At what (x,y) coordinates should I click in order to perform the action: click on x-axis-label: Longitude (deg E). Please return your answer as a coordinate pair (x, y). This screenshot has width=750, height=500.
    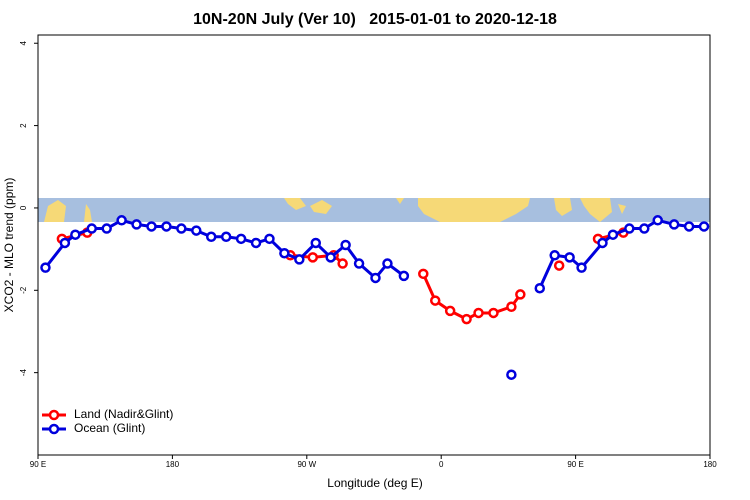
    Looking at the image, I should click on (374, 483).